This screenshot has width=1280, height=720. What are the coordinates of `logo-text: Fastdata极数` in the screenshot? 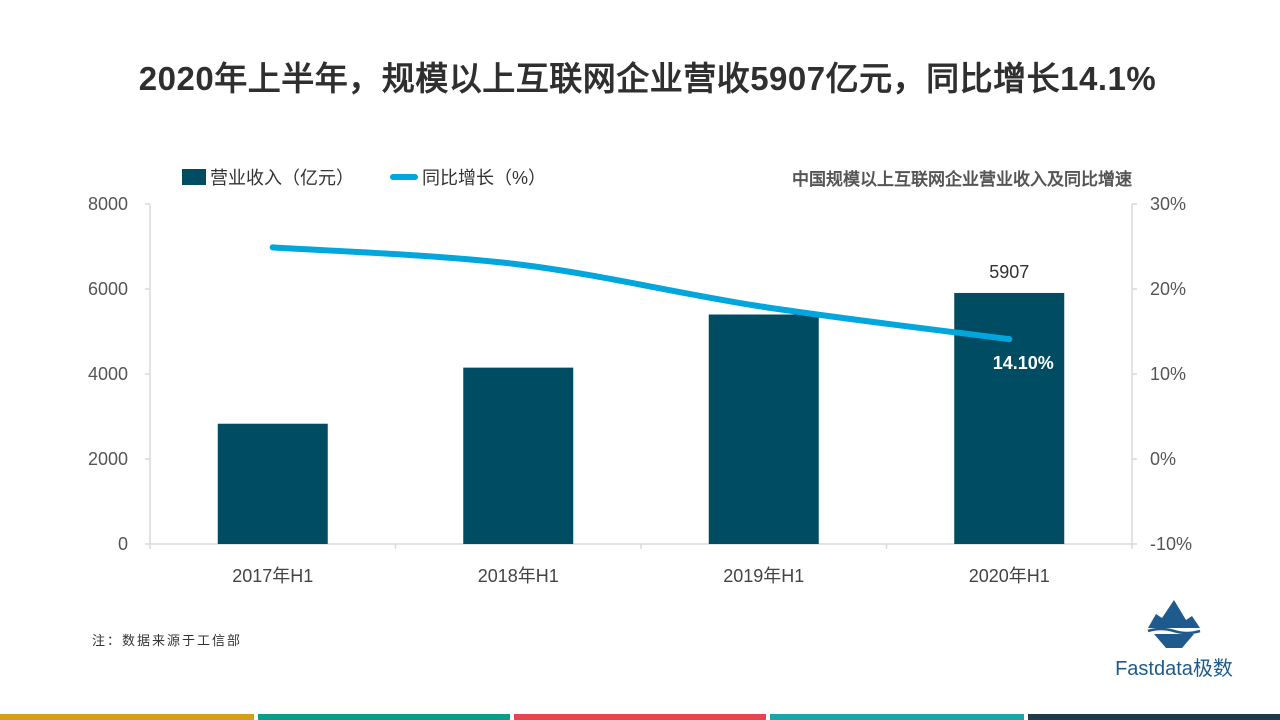 It's located at (1174, 669).